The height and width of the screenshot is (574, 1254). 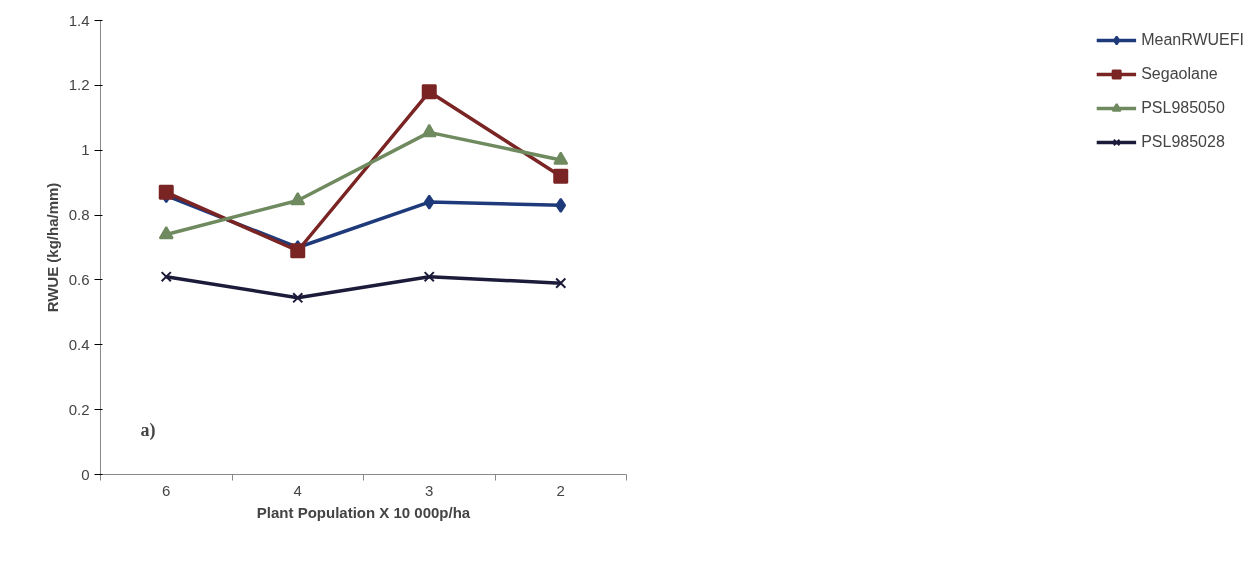 What do you see at coordinates (297, 490) in the screenshot?
I see `x-tick-label: 4` at bounding box center [297, 490].